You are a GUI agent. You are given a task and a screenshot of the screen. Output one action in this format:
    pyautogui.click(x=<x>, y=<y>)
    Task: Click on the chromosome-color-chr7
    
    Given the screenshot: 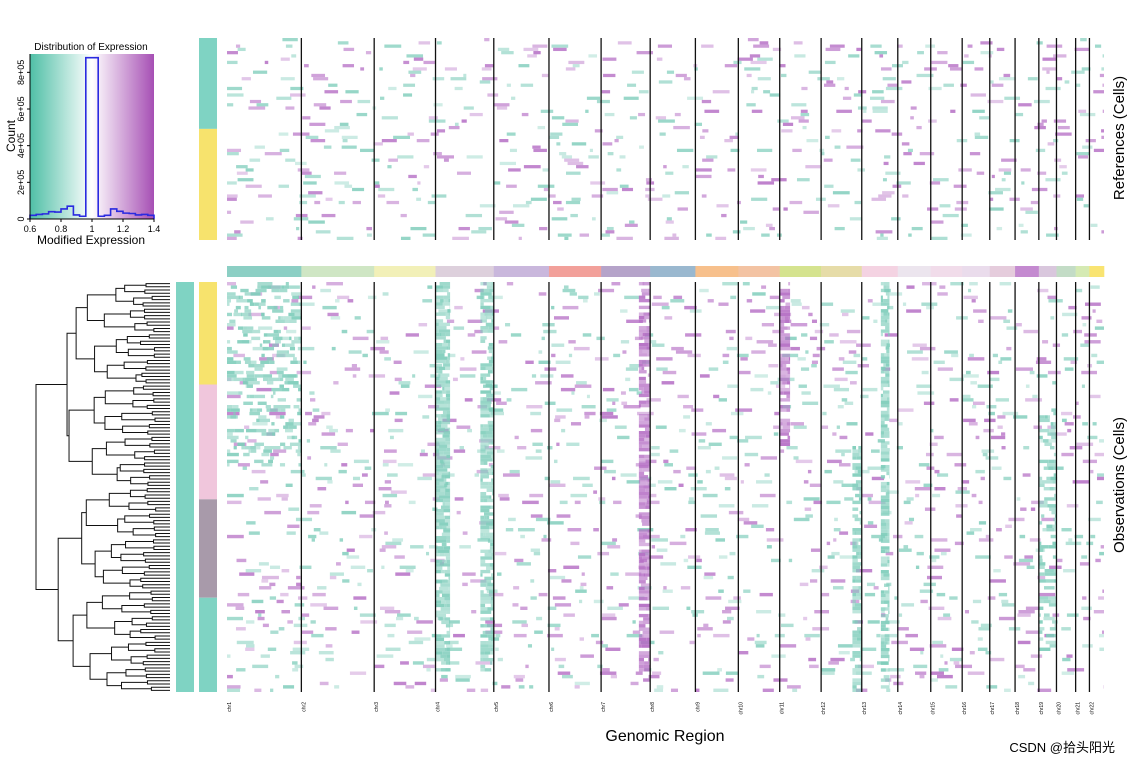 What is the action you would take?
    pyautogui.click(x=626, y=271)
    